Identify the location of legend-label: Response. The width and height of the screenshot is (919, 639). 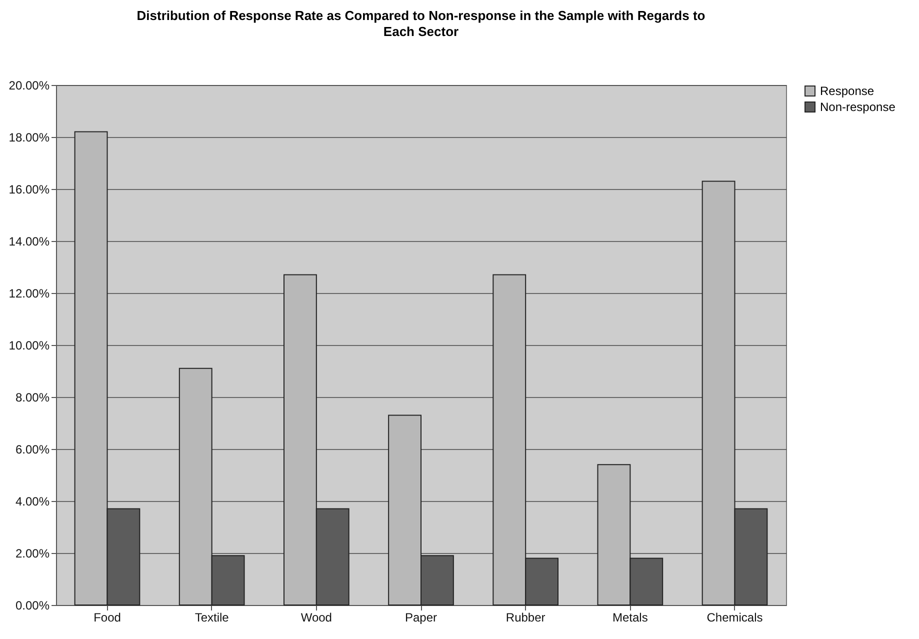
(847, 91).